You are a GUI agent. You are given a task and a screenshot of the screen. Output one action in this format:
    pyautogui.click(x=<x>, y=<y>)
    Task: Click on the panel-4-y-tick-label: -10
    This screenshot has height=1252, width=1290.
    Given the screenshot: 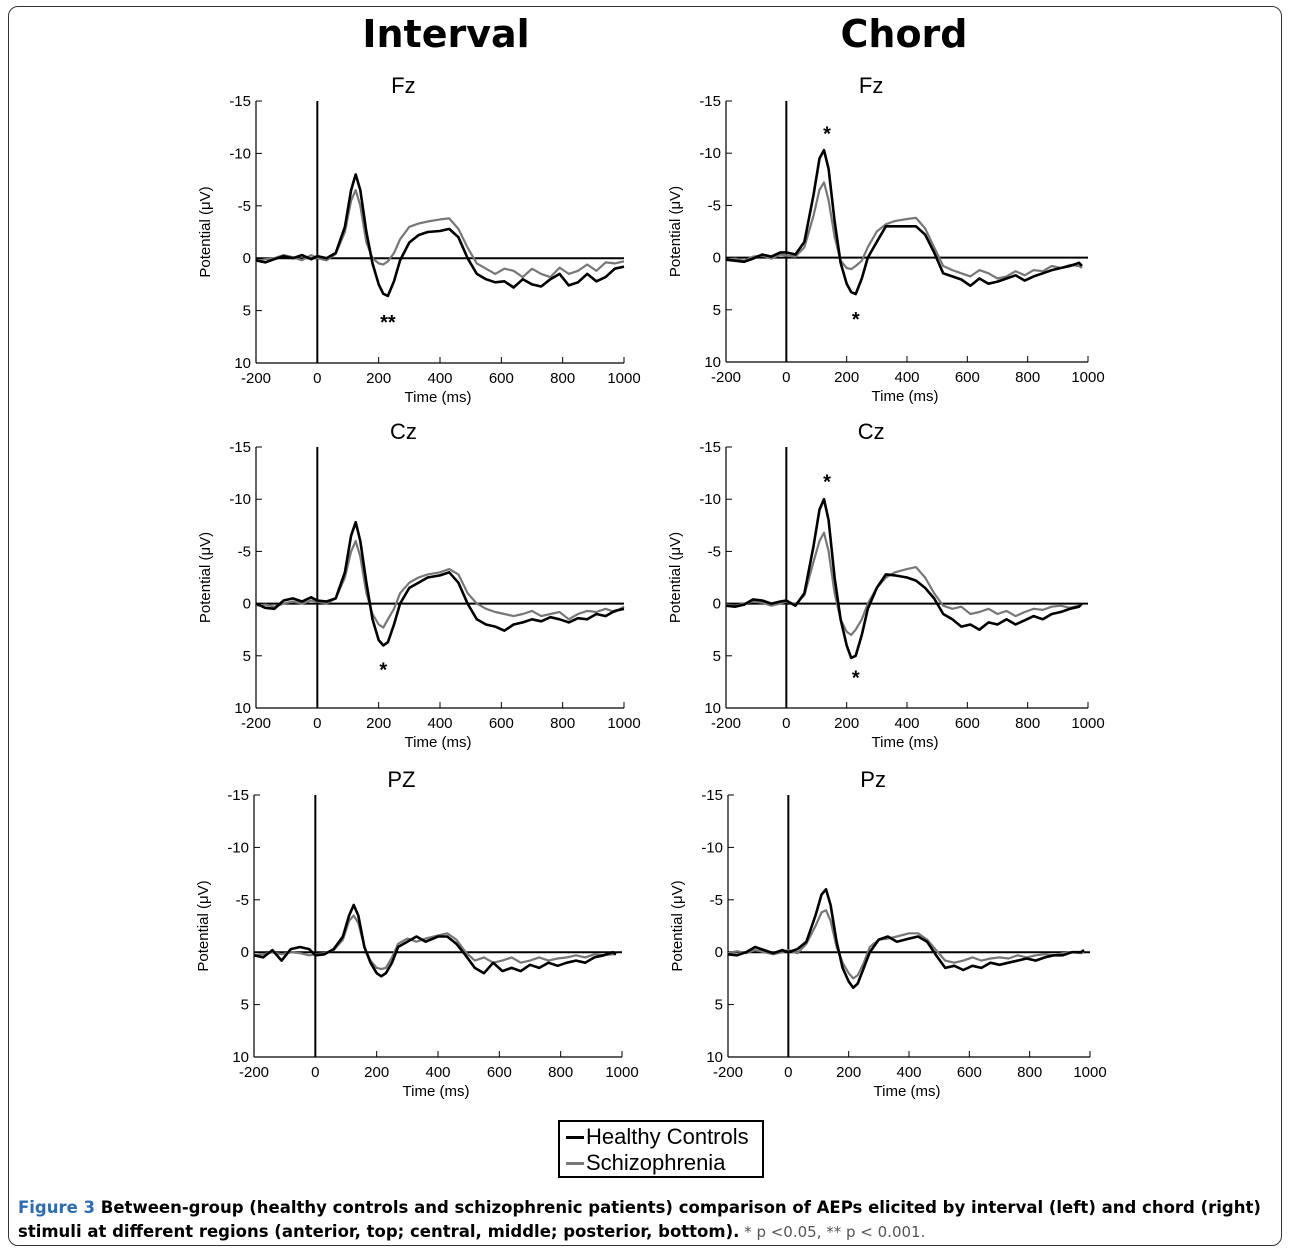 What is the action you would take?
    pyautogui.click(x=710, y=499)
    